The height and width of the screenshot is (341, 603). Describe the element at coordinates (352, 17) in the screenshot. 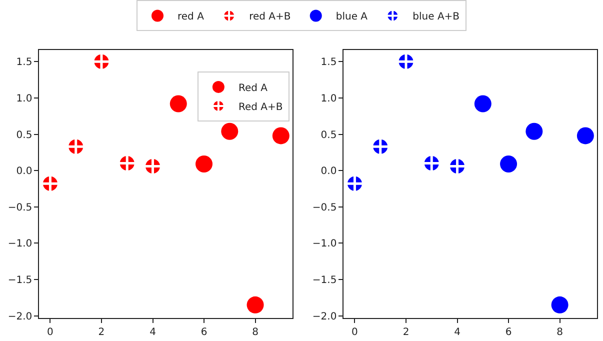

I see `legend-label: blue A` at that location.